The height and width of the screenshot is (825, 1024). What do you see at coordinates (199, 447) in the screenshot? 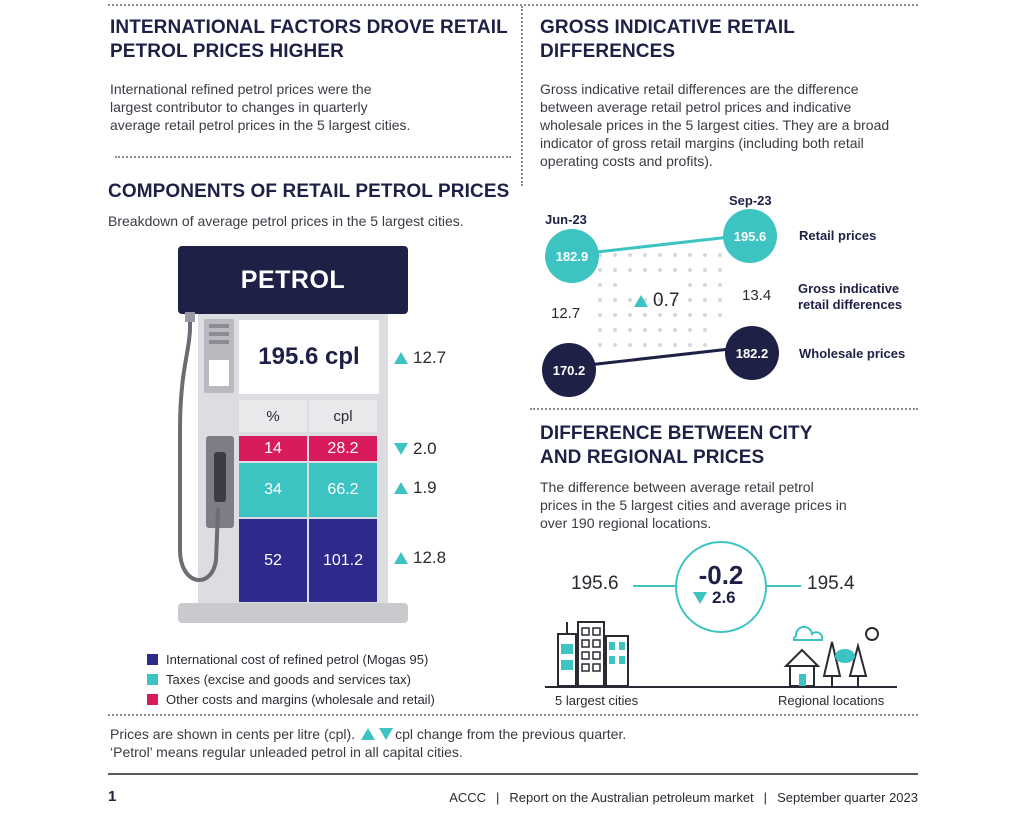
I see `pump-hose` at bounding box center [199, 447].